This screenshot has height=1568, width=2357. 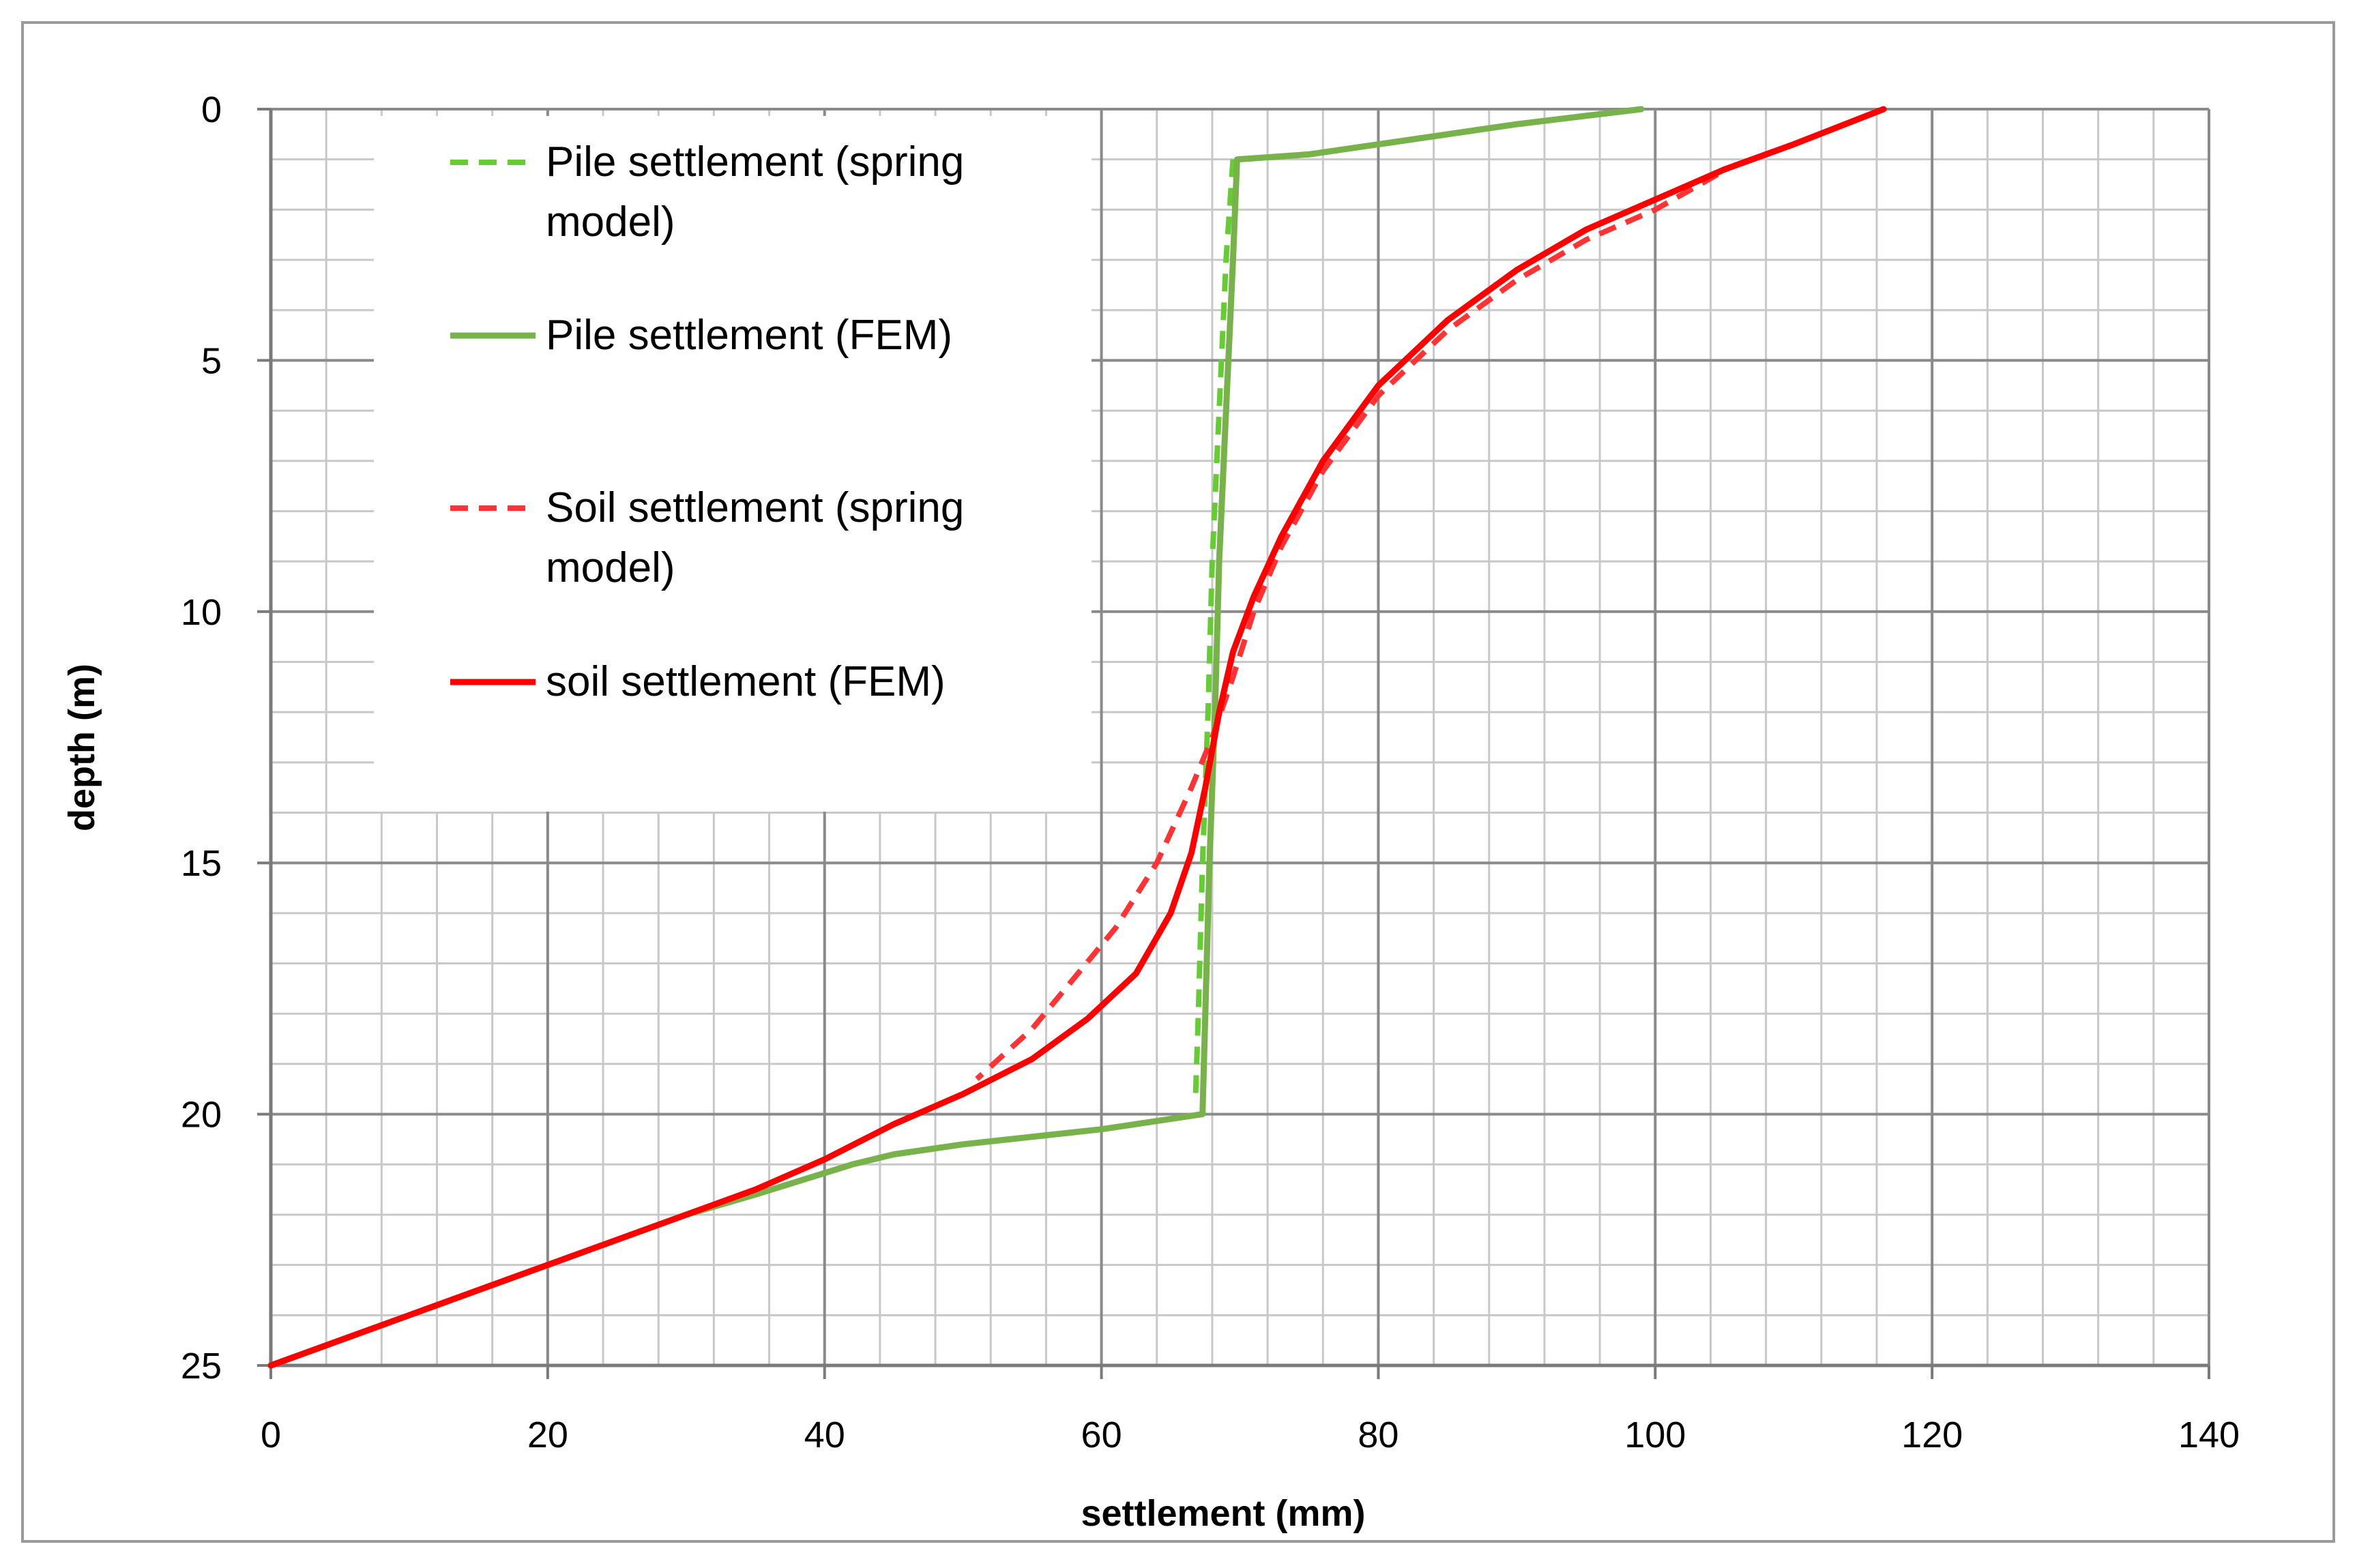 I want to click on y-tick-label: 25, so click(x=201, y=1366).